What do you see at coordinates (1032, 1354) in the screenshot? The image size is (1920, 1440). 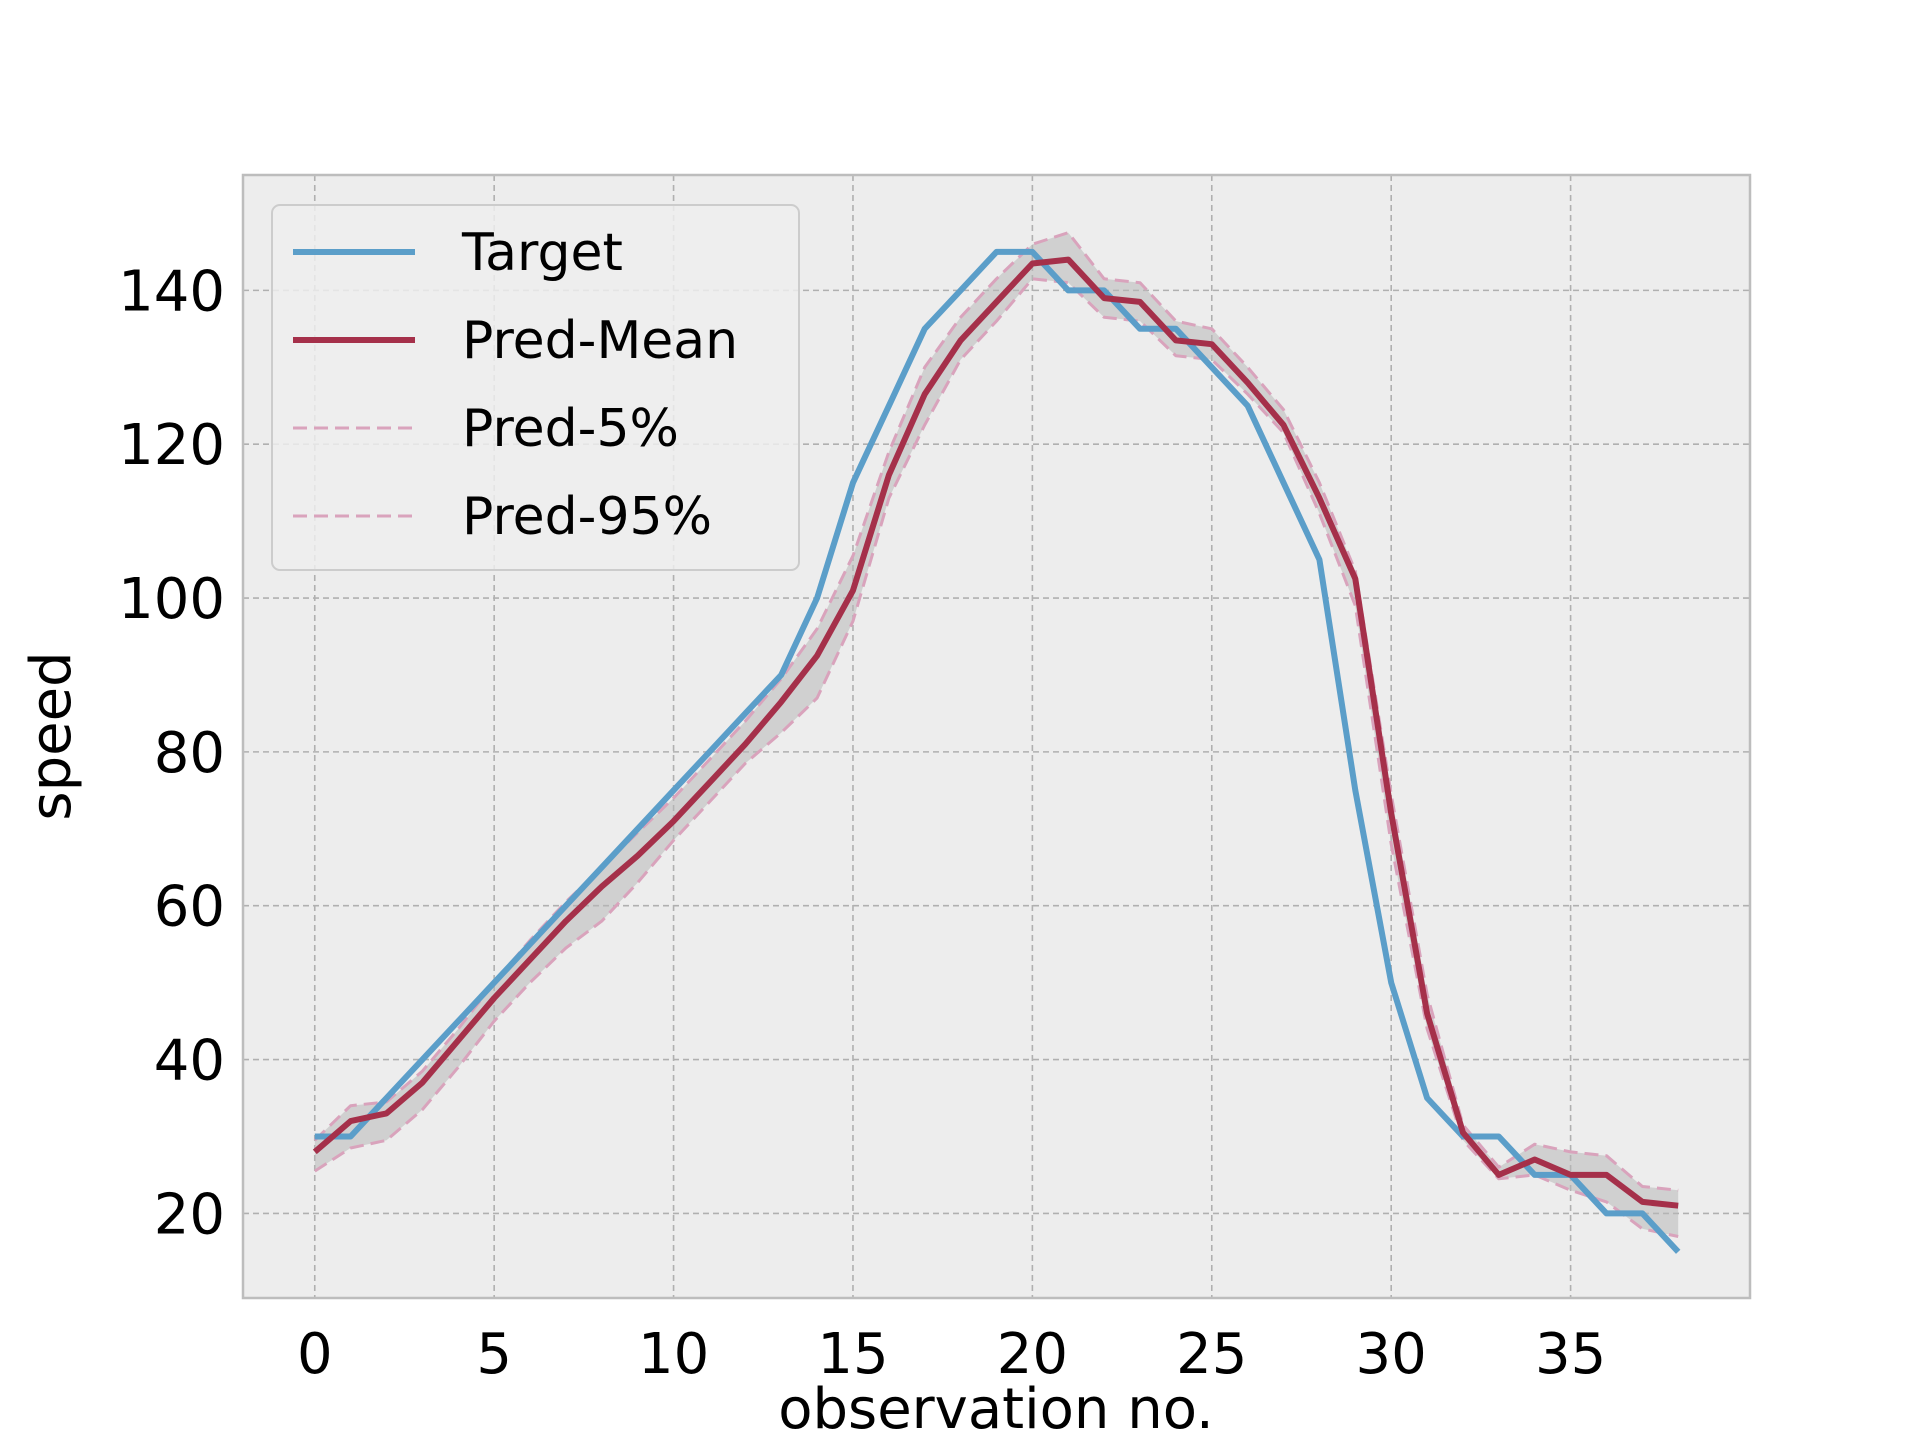 I see `x-tick-label-4: 20` at bounding box center [1032, 1354].